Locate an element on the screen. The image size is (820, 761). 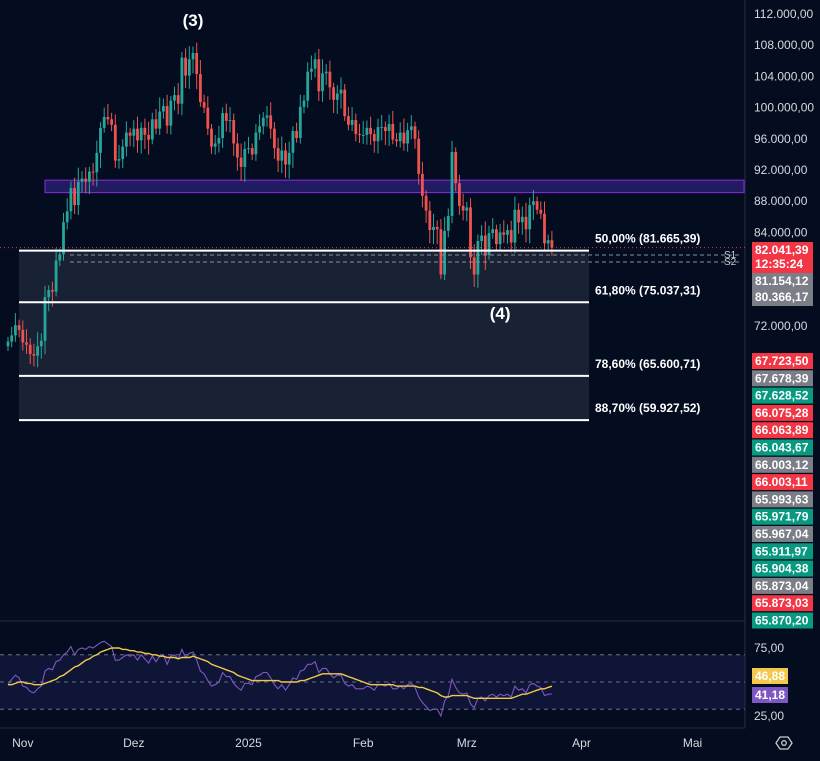
stacked-price-badge-text: 67.628,52 is located at coordinates (782, 396).